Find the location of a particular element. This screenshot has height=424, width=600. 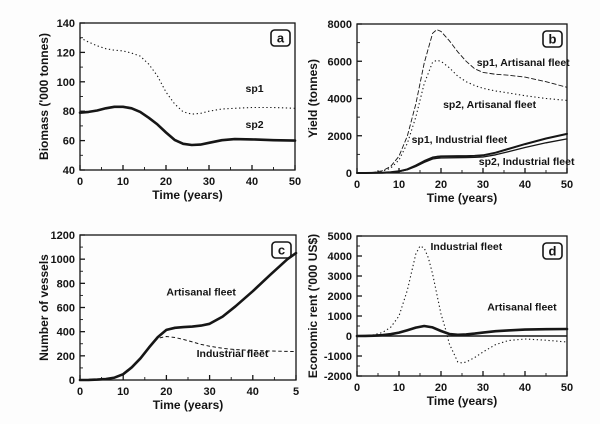

d-annotation-artisanal-fleet: Artisanal fleet is located at coordinates (522, 307).